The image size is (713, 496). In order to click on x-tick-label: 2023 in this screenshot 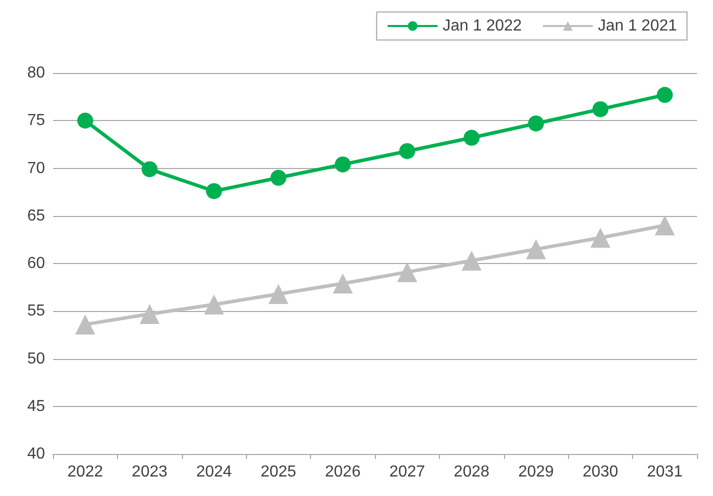, I will do `click(150, 472)`.